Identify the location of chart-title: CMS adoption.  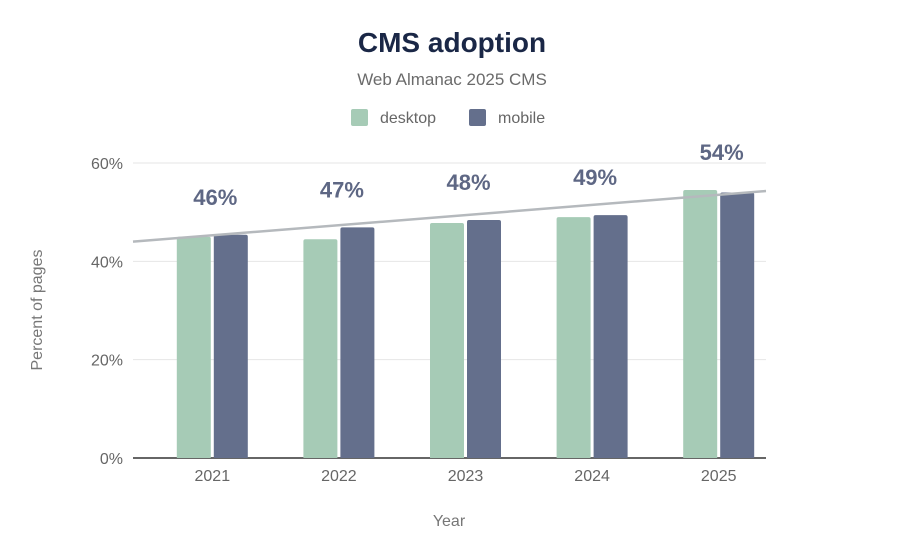
(452, 42).